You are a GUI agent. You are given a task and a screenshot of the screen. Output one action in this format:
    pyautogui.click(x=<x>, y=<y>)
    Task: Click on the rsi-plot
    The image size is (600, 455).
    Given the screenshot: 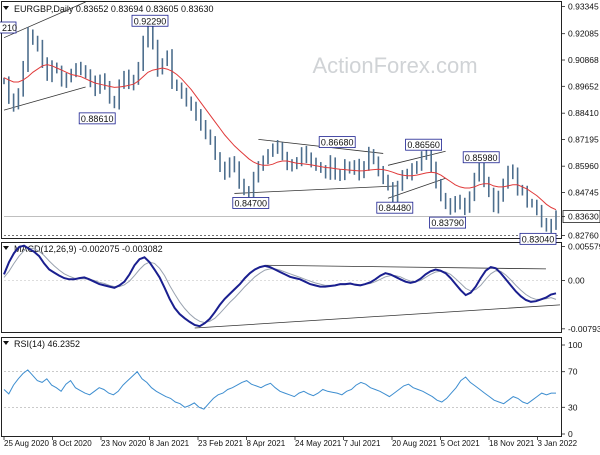 What is the action you would take?
    pyautogui.click(x=281, y=389)
    